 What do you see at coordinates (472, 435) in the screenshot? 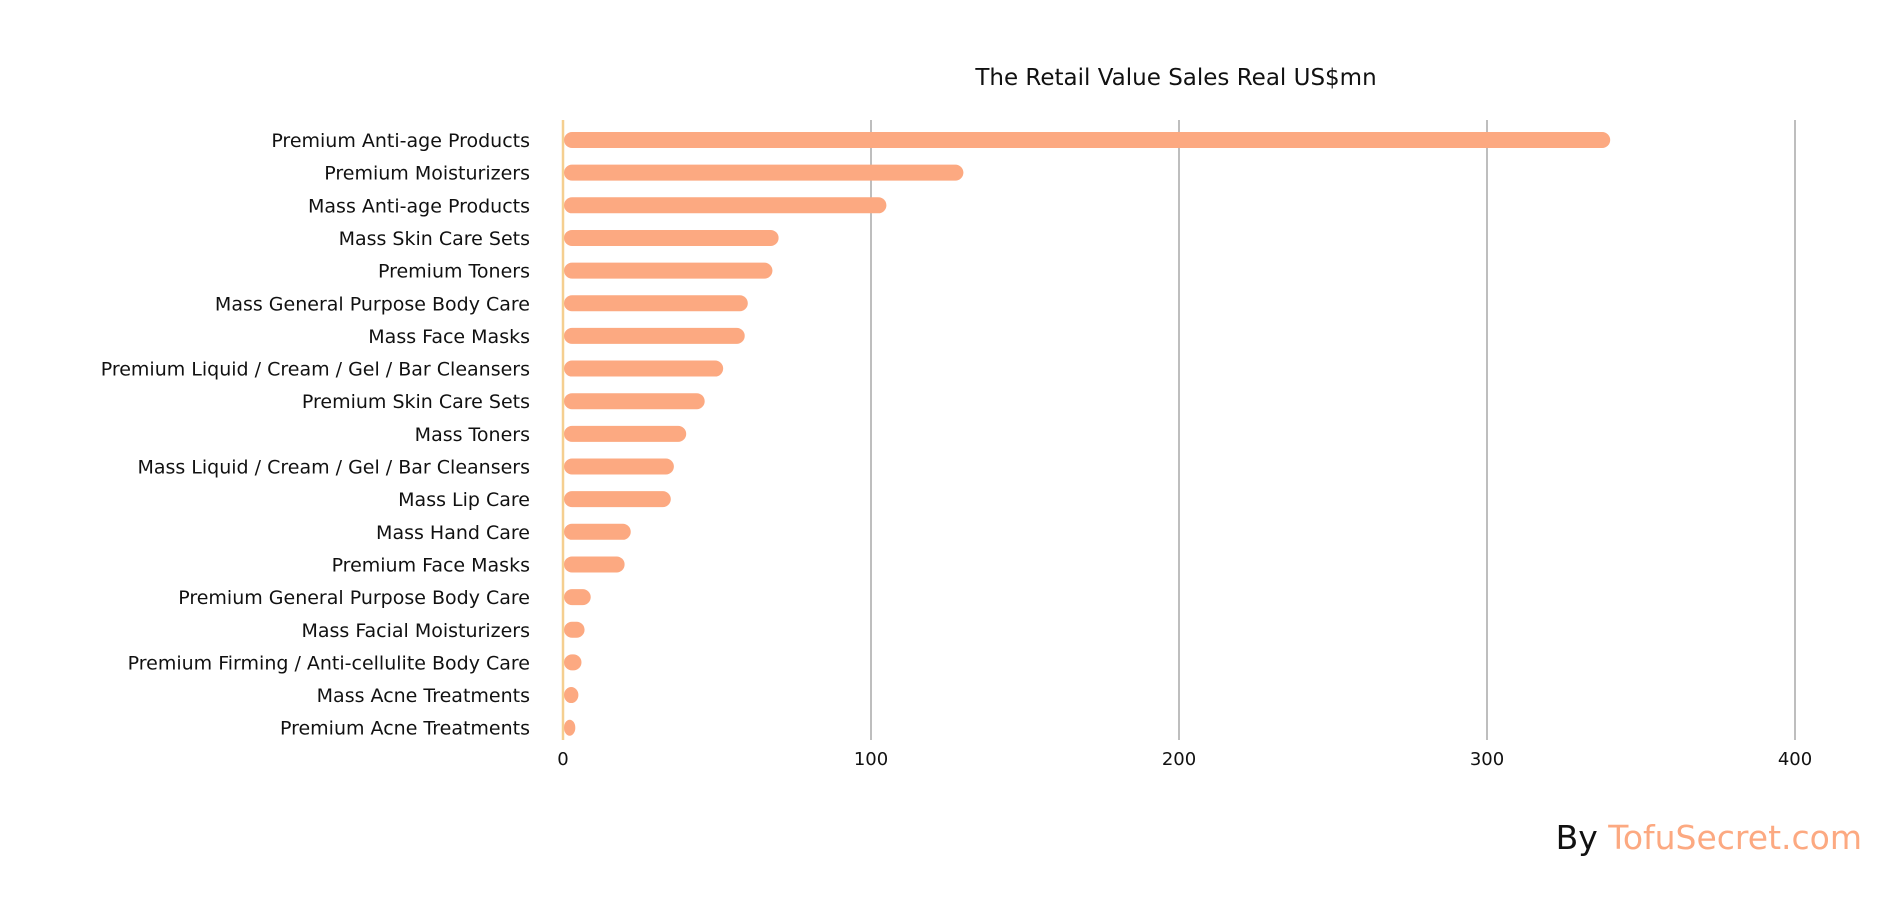
I see `category-label-9: Mass Toners` at bounding box center [472, 435].